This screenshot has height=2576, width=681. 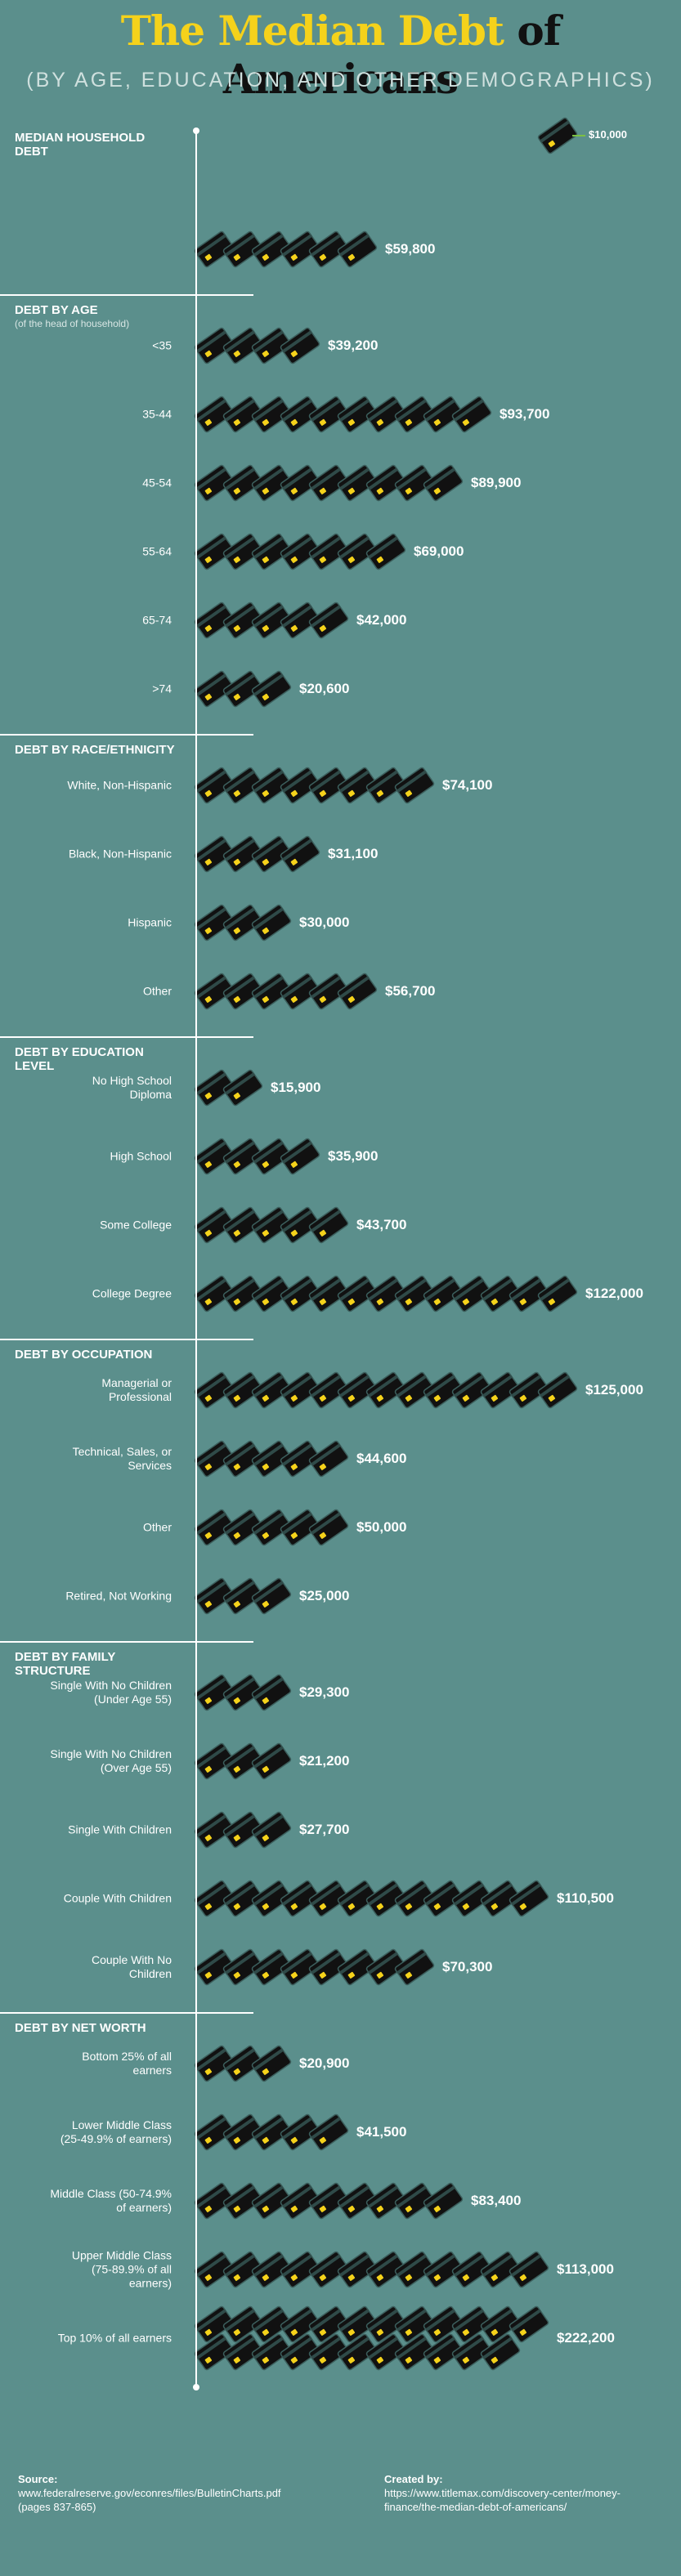 I want to click on value-label: $41,500, so click(x=381, y=2132).